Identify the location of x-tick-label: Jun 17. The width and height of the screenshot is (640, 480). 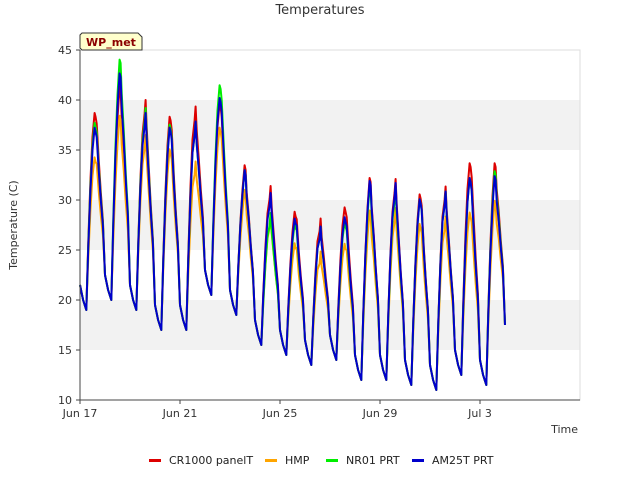
(80, 413).